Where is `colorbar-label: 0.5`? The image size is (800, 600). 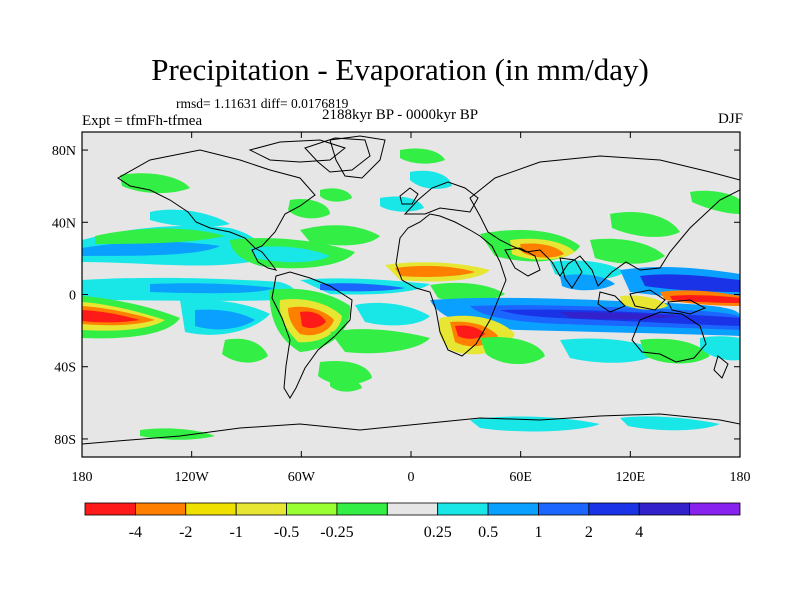 colorbar-label: 0.5 is located at coordinates (488, 532).